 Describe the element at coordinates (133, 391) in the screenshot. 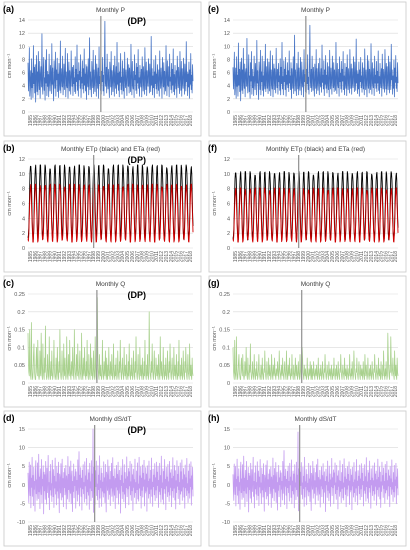

I see `x-tick-label: 2006` at that location.